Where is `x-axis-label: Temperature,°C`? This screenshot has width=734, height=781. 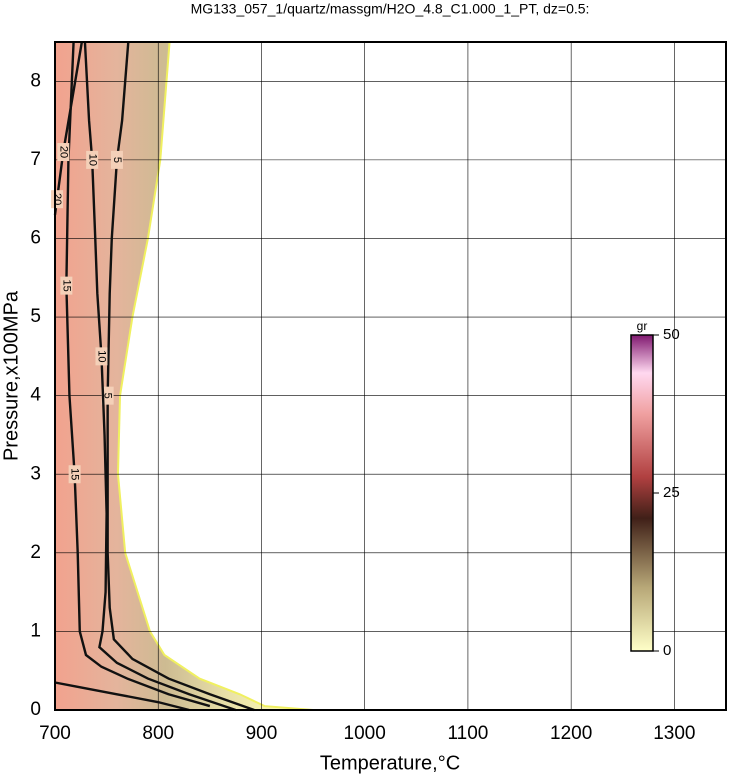
x-axis-label: Temperature,°C is located at coordinates (390, 763).